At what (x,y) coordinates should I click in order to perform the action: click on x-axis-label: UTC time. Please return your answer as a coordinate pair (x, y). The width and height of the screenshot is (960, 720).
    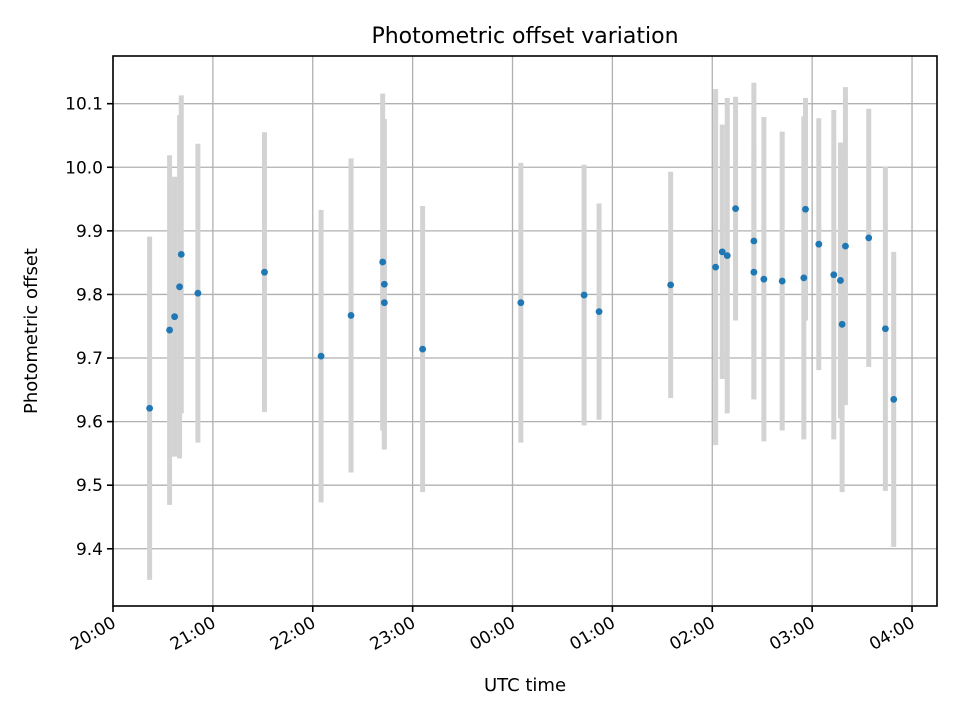
    Looking at the image, I should click on (525, 685).